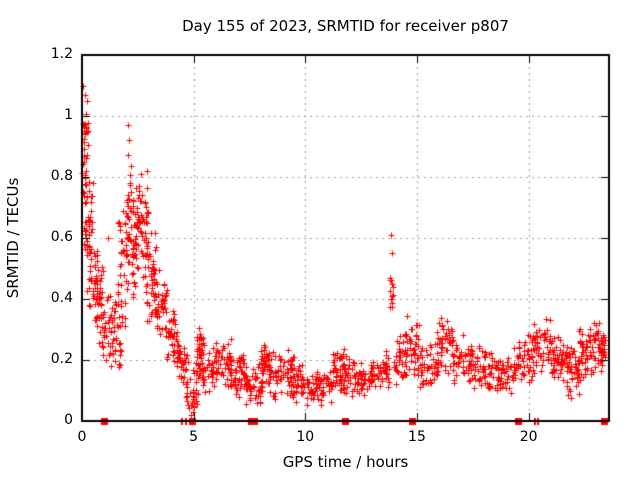  I want to click on x-tick-label: 15, so click(417, 437).